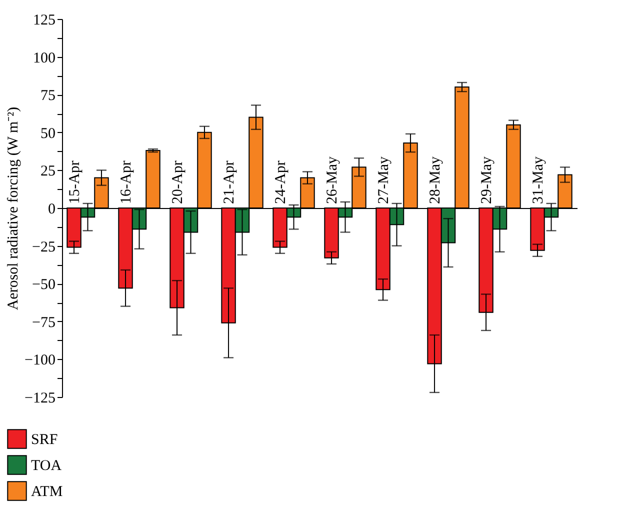  Describe the element at coordinates (281, 182) in the screenshot. I see `x-tick-label: 24-Apr` at that location.